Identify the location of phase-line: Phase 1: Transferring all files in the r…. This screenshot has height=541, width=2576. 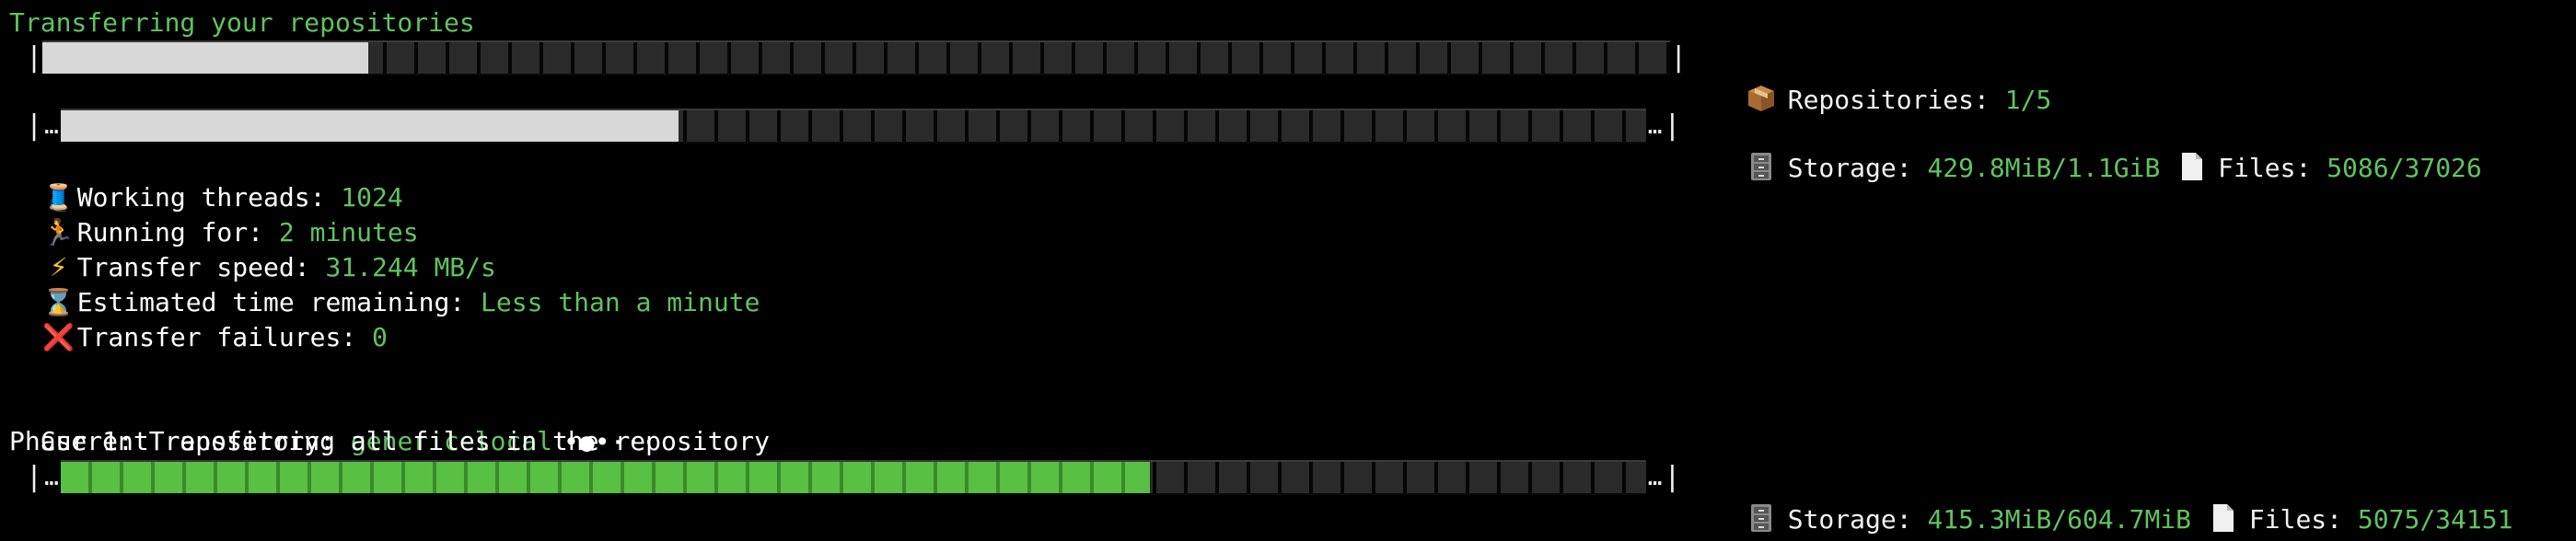
(390, 441).